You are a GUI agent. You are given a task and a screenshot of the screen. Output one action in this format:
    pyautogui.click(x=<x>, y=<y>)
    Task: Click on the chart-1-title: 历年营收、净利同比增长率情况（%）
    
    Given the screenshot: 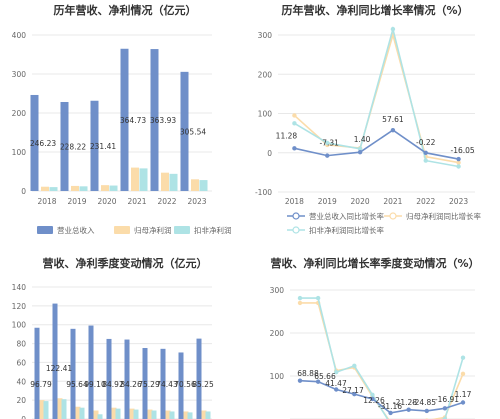 What is the action you would take?
    pyautogui.click(x=374, y=10)
    